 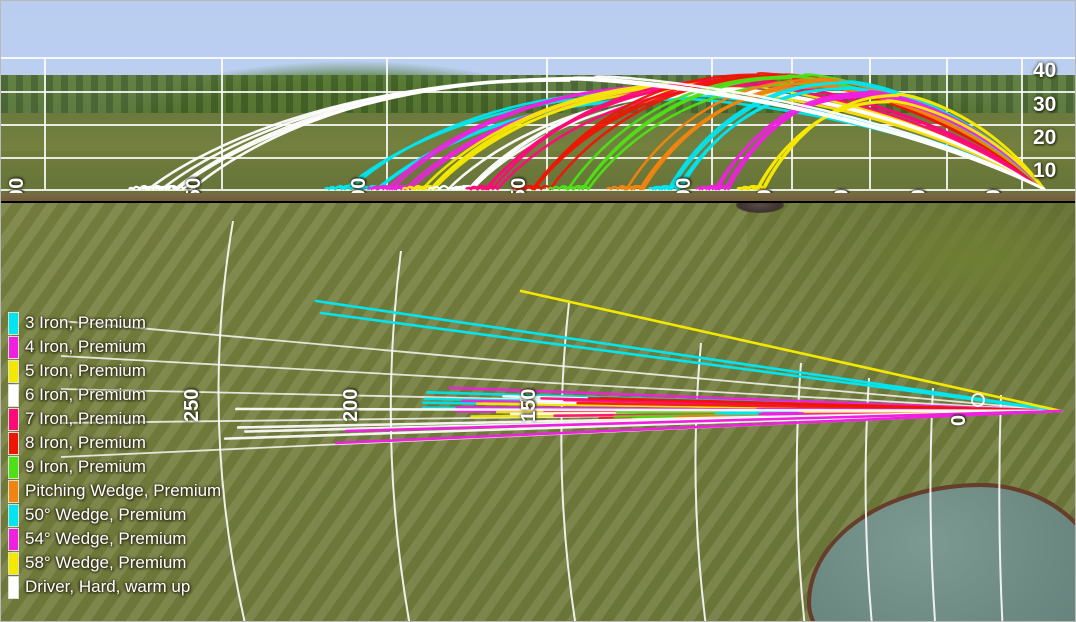 I want to click on legend-row: 5 Iron, Premium, so click(x=115, y=371).